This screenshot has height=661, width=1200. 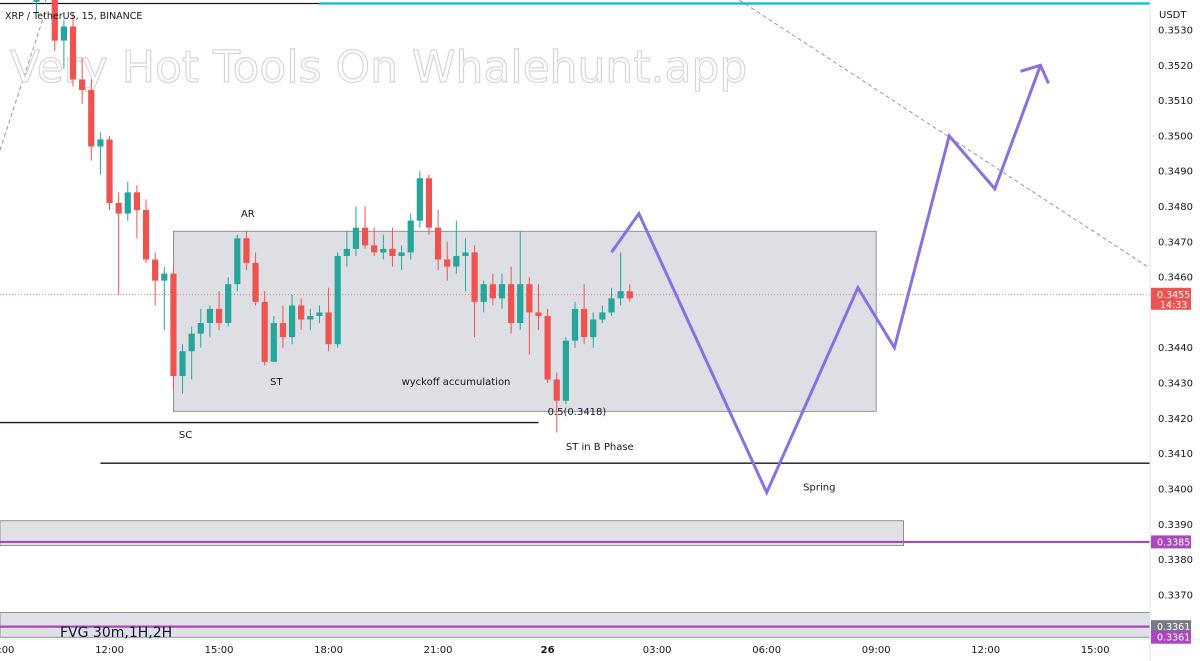 I want to click on fvg-zone-box, so click(x=575, y=625).